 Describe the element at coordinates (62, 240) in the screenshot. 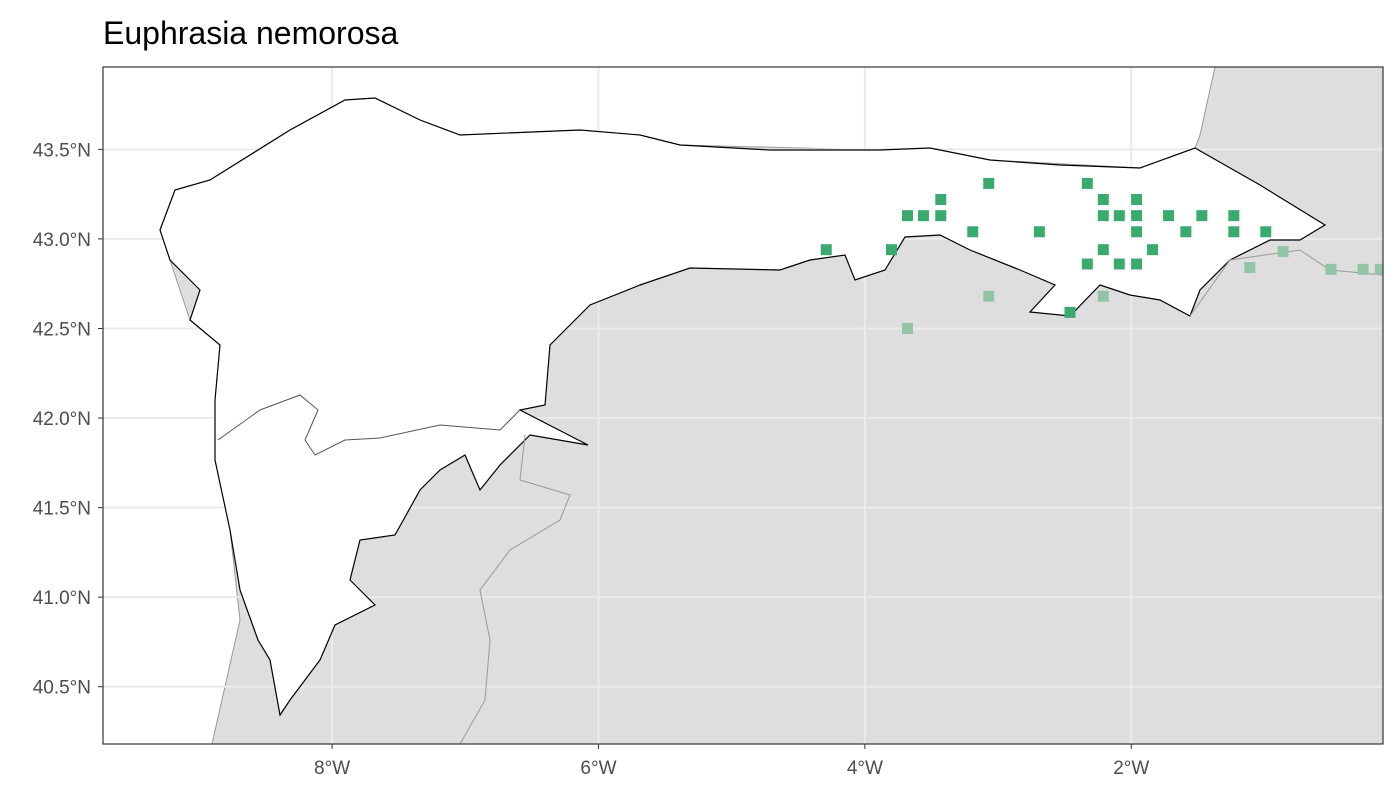

I see `y-tick-label: 43.0°N` at that location.